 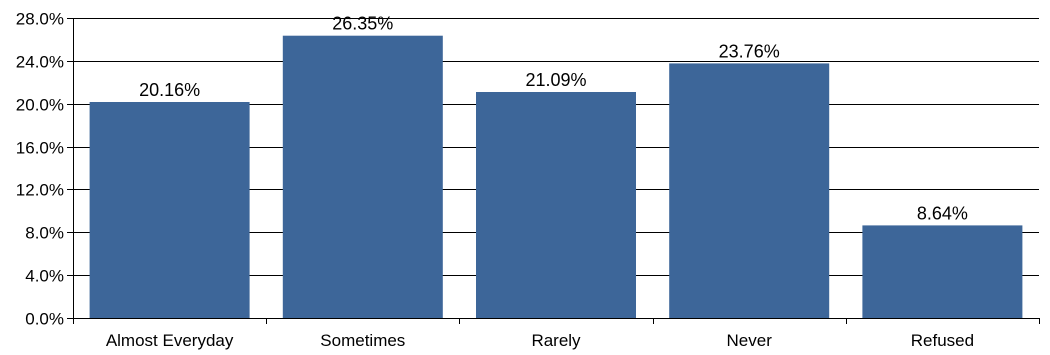 What do you see at coordinates (40, 19) in the screenshot?
I see `y-tick-label: 28.0%` at bounding box center [40, 19].